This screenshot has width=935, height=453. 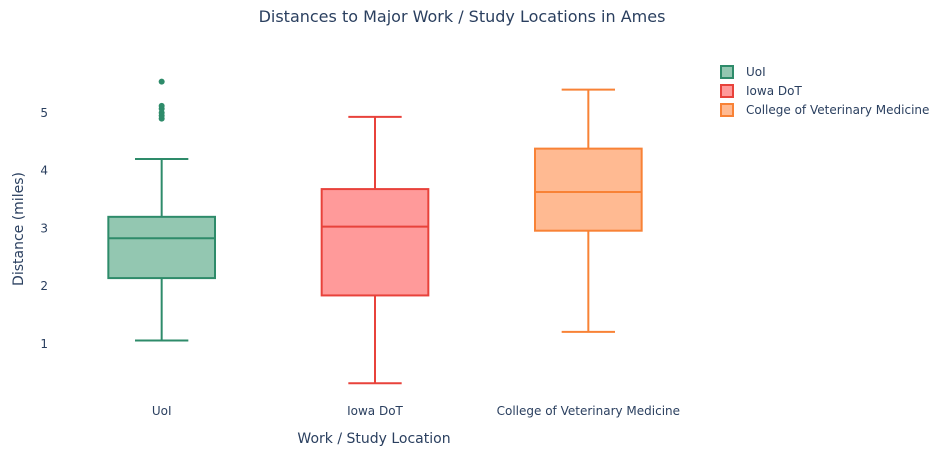 What do you see at coordinates (44, 113) in the screenshot?
I see `y-tick-label: 5` at bounding box center [44, 113].